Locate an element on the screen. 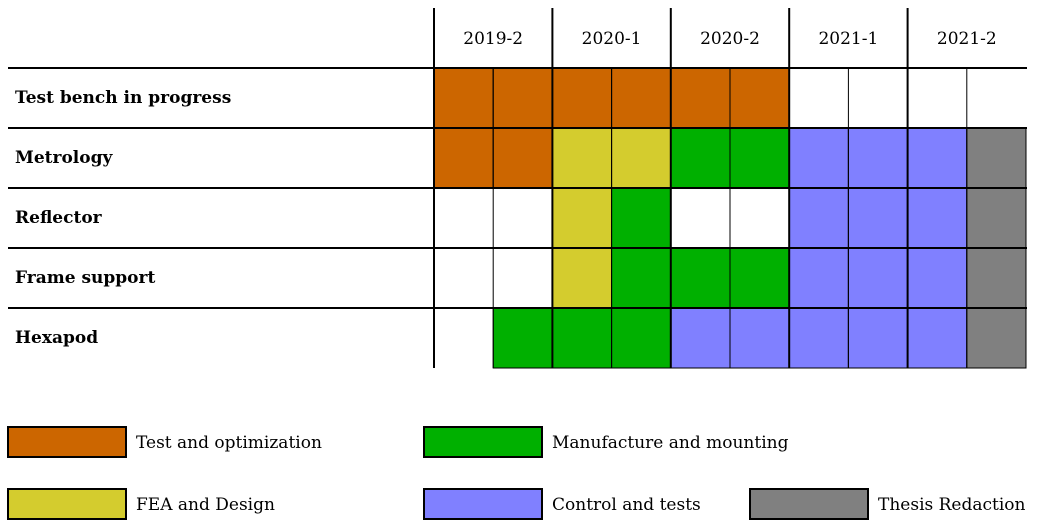 The height and width of the screenshot is (522, 1042). legend-label: Control and tests is located at coordinates (626, 505).